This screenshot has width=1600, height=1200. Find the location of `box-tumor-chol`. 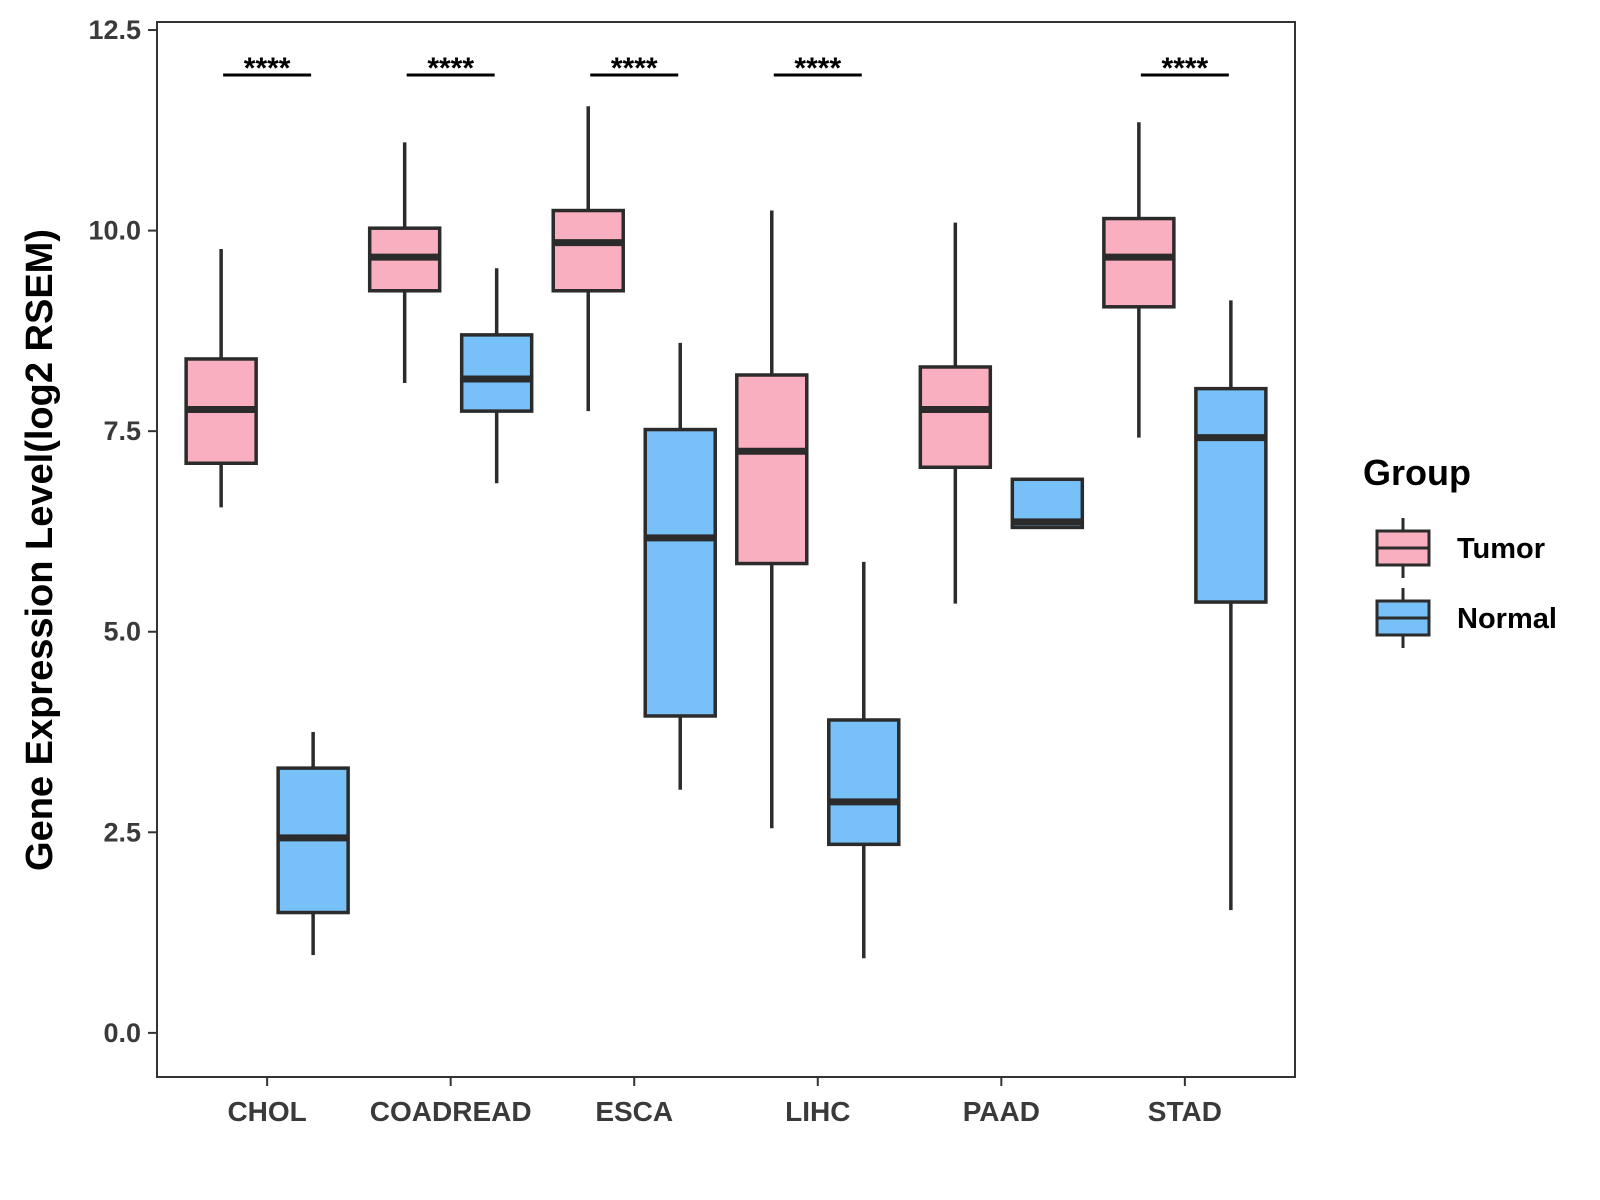

box-tumor-chol is located at coordinates (221, 378).